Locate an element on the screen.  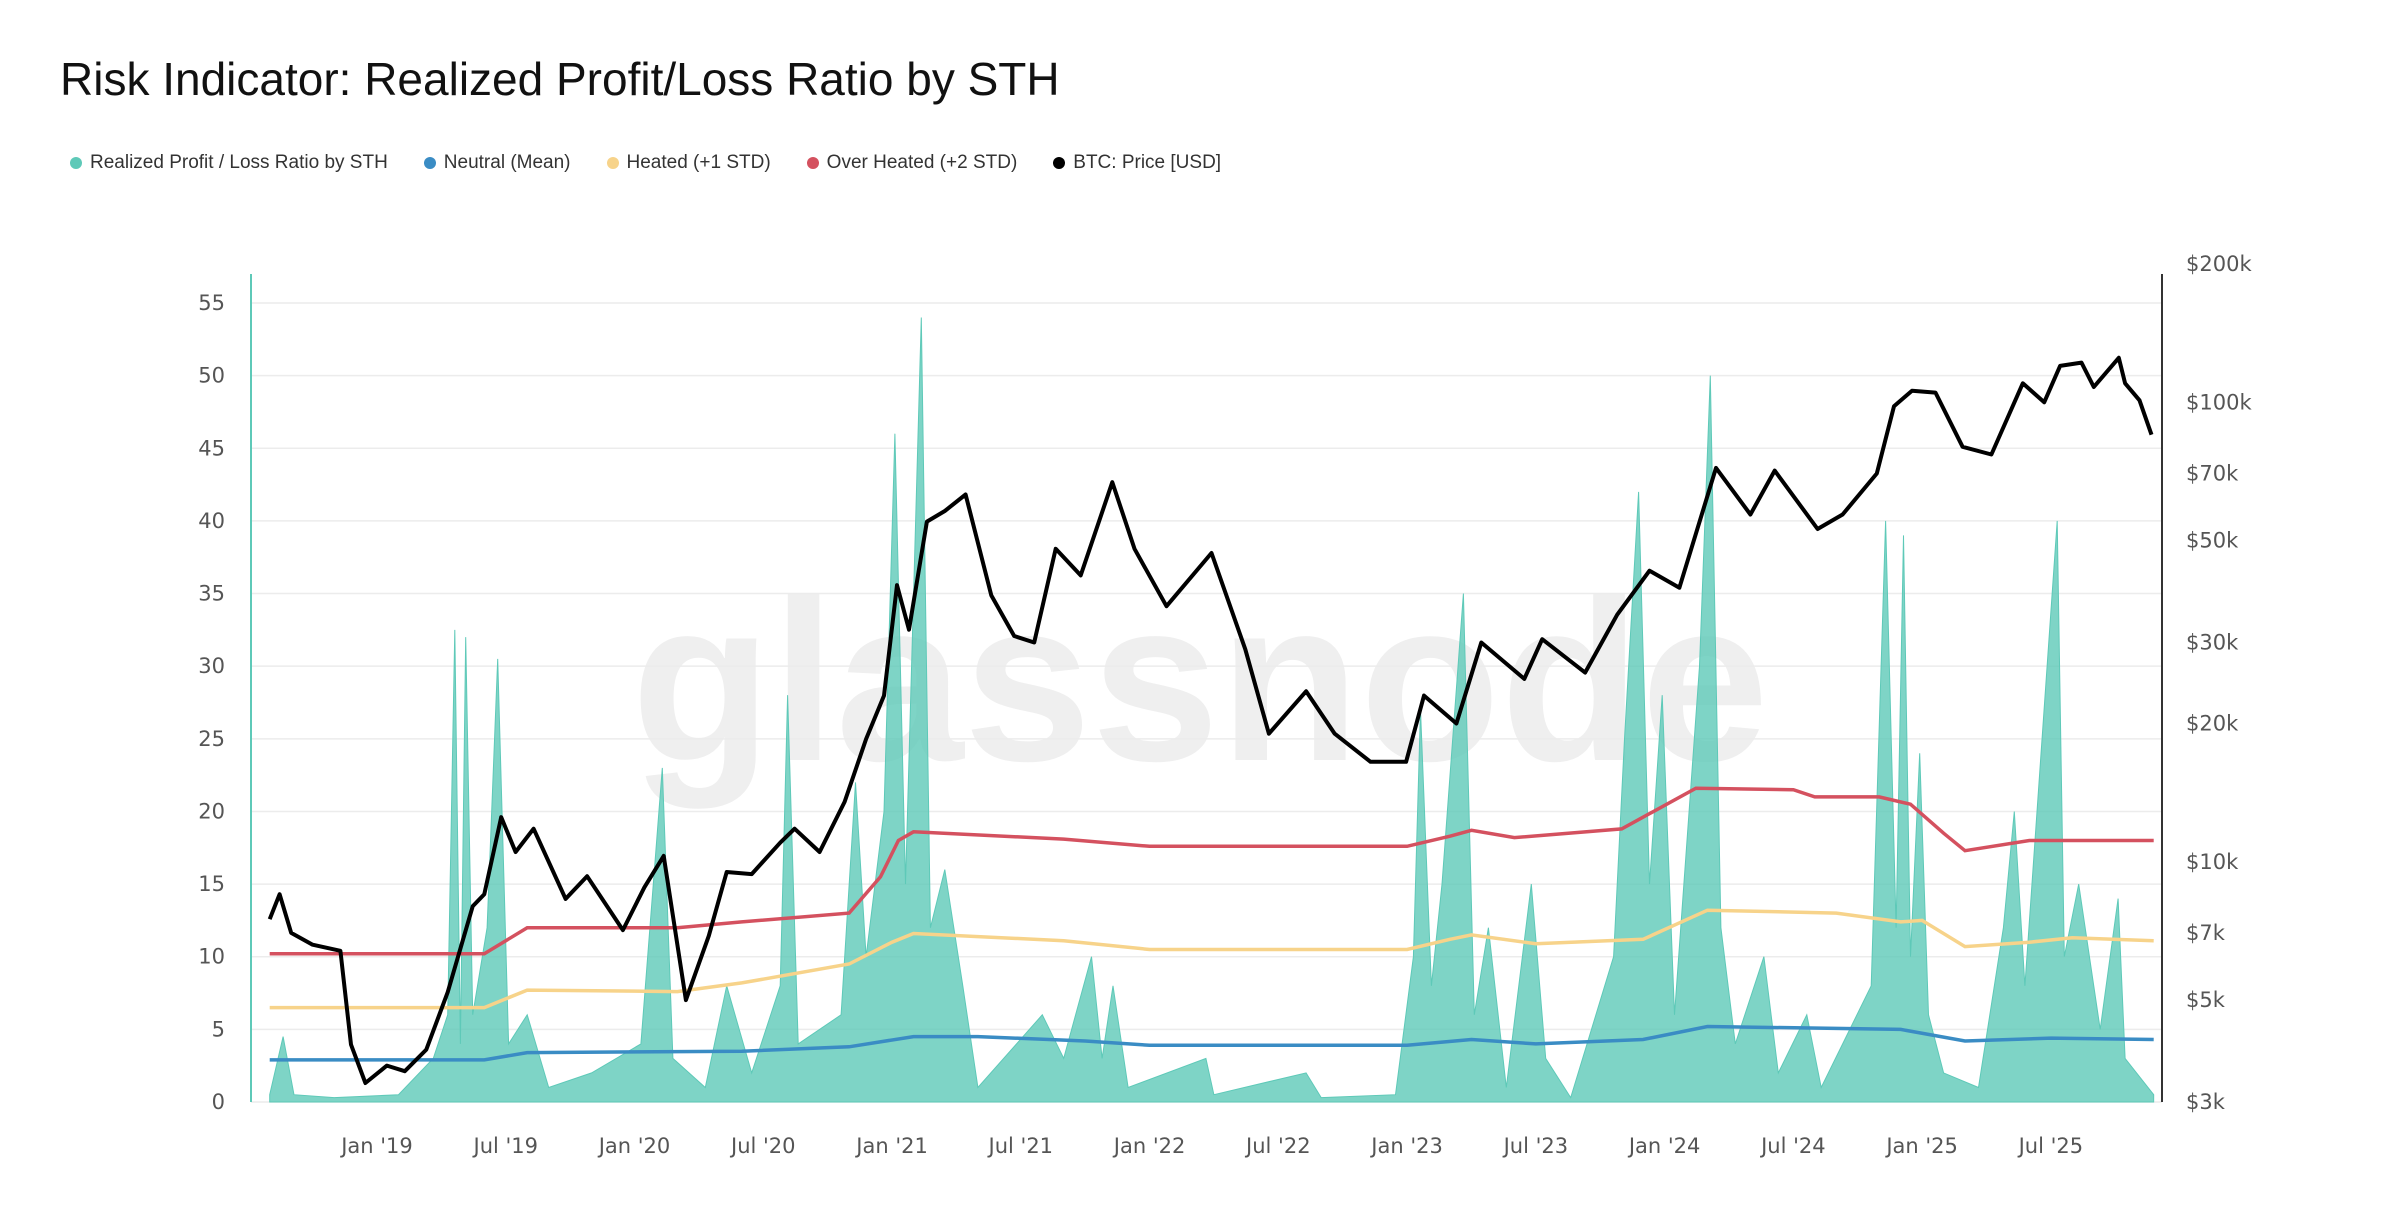
y-right-tick-label: $50k is located at coordinates (2212, 541).